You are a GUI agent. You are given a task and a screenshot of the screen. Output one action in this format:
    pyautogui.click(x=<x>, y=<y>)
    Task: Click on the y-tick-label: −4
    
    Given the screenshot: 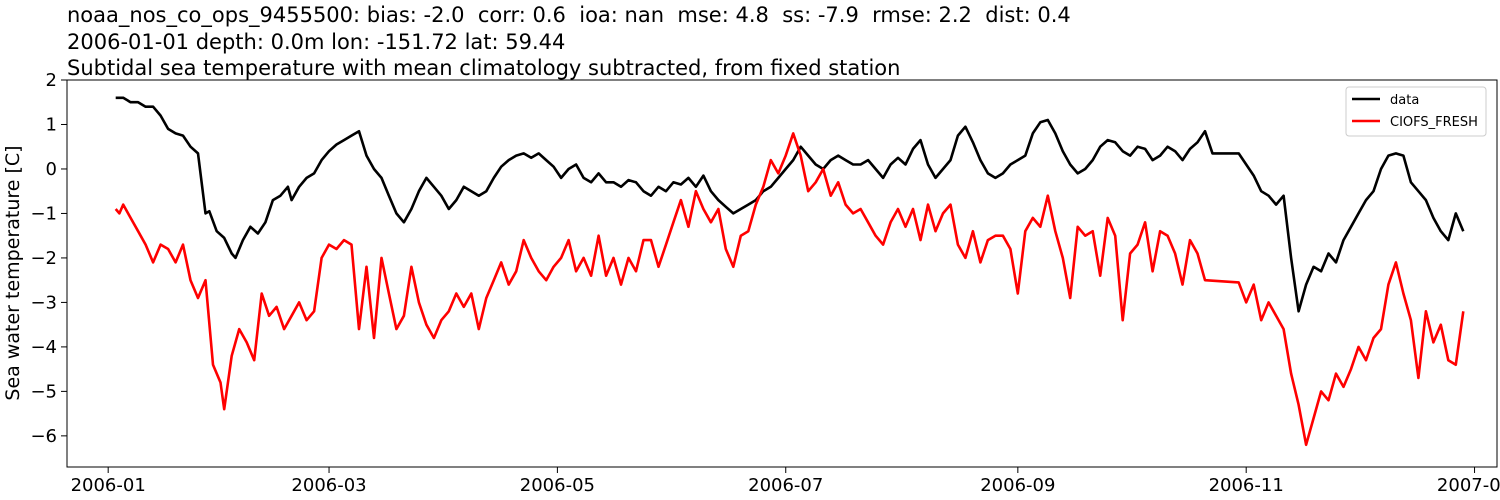 What is the action you would take?
    pyautogui.click(x=43, y=347)
    